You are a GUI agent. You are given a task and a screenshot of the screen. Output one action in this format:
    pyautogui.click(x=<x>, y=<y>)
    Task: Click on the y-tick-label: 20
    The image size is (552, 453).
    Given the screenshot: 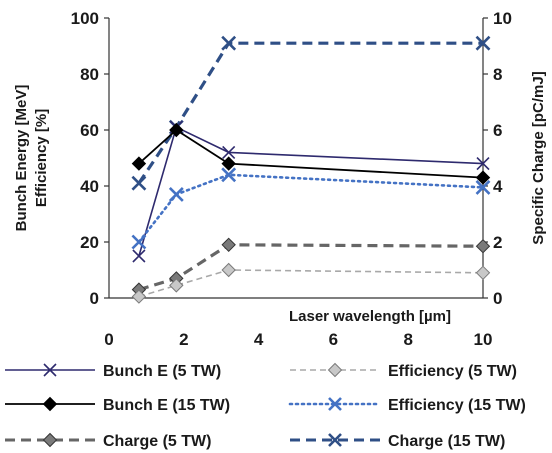 What is the action you would take?
    pyautogui.click(x=89, y=242)
    